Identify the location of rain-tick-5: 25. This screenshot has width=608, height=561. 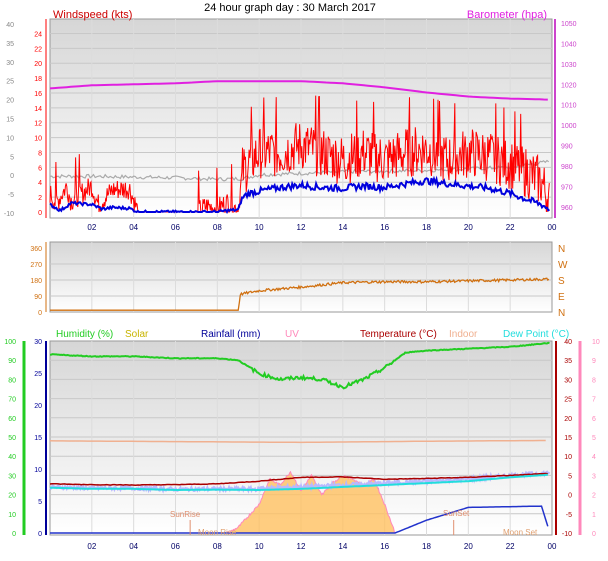
(38, 374).